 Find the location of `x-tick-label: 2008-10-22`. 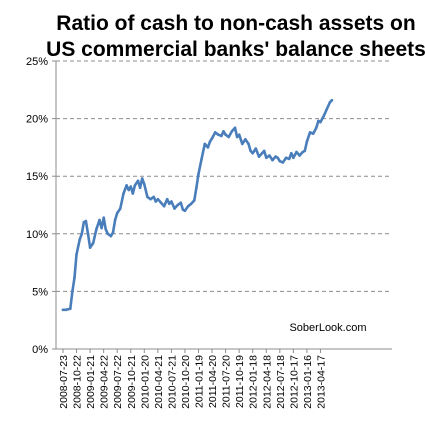

x-tick-label: 2008-10-22 is located at coordinates (78, 382).